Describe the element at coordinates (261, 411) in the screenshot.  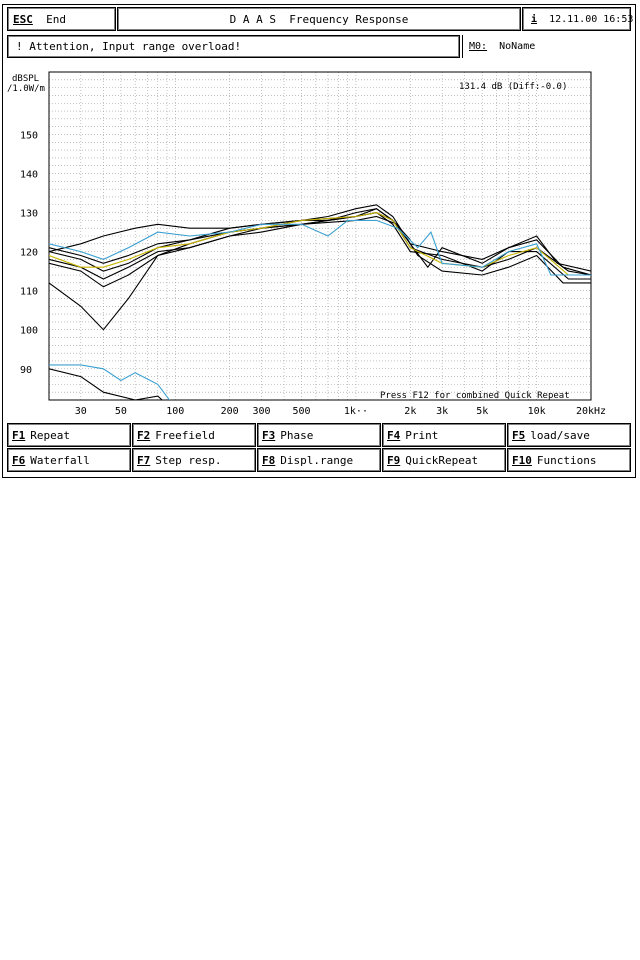
I see `x-tick-label: 300` at that location.